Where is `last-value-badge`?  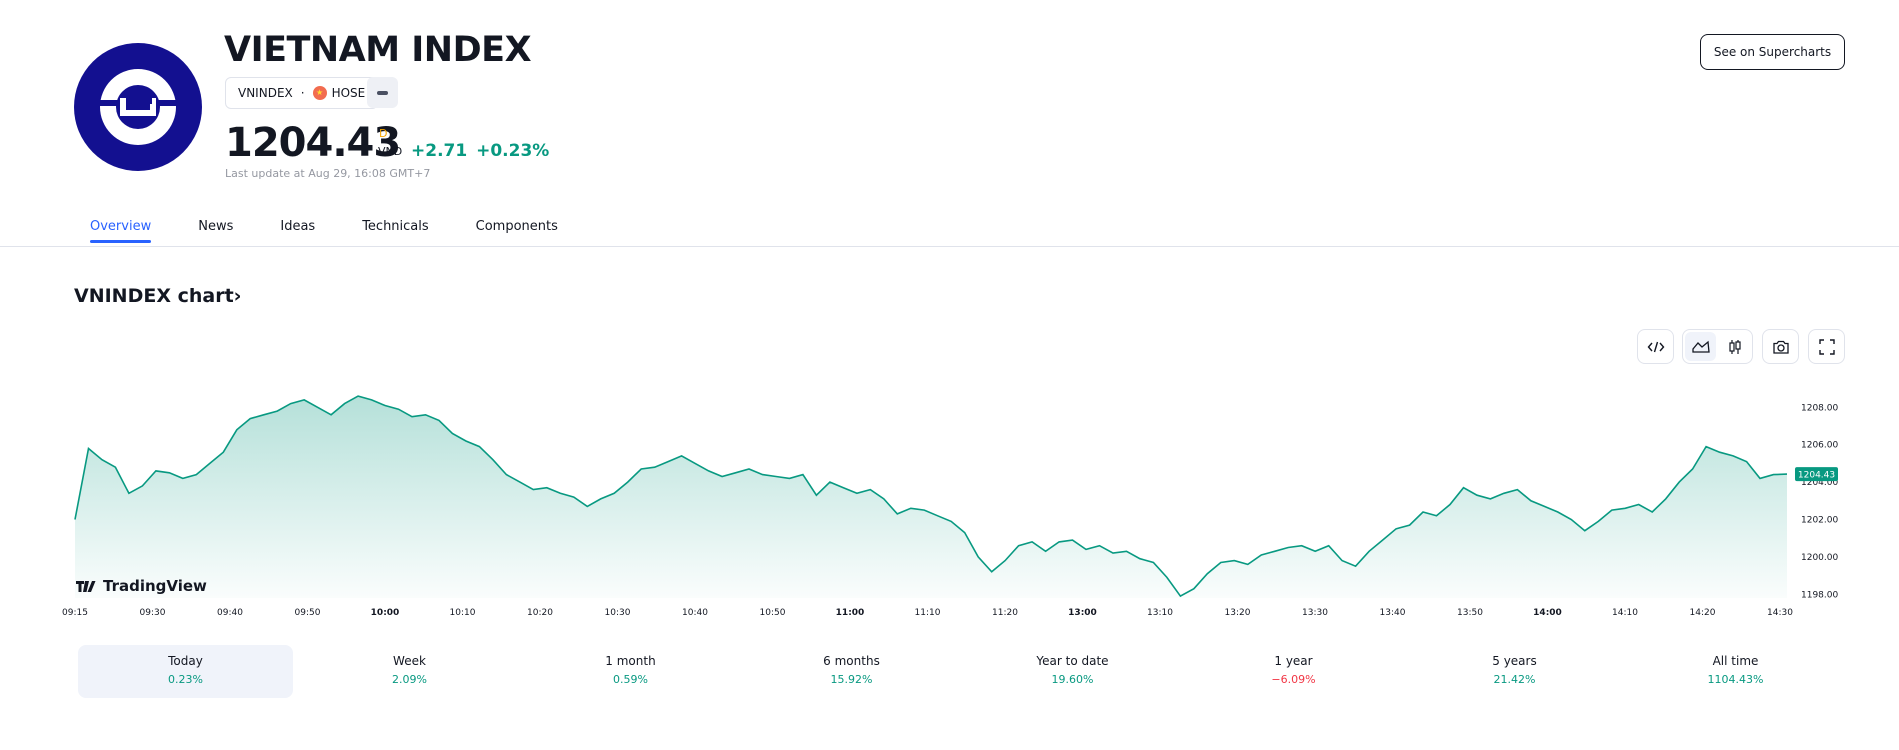 last-value-badge is located at coordinates (1816, 474).